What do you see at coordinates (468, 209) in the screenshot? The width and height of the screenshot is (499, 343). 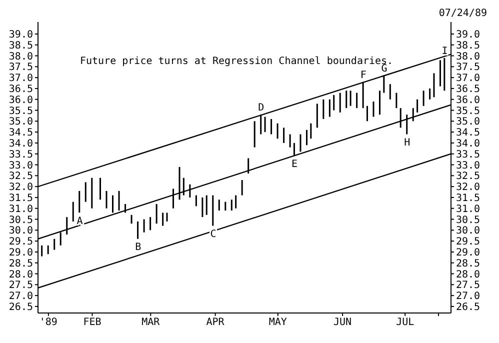 I see `y2-tick-label: 31.0` at bounding box center [468, 209].